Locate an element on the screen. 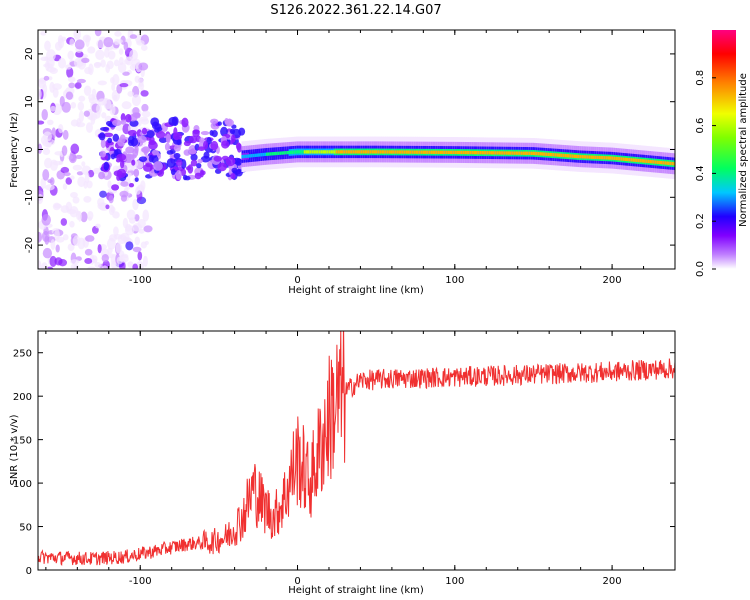 The width and height of the screenshot is (750, 600). spectrogram-xtick-label: 0 is located at coordinates (297, 280).